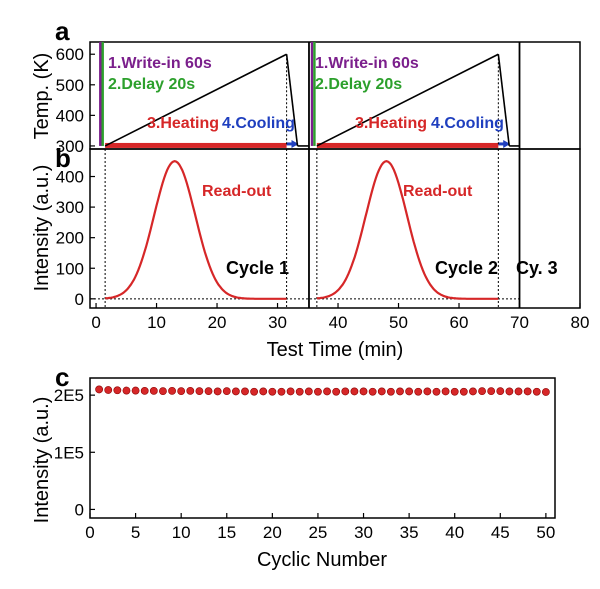 The height and width of the screenshot is (589, 600). What do you see at coordinates (42, 228) in the screenshot?
I see `panel-b-ylabel: Intensity (a.u.)` at bounding box center [42, 228].